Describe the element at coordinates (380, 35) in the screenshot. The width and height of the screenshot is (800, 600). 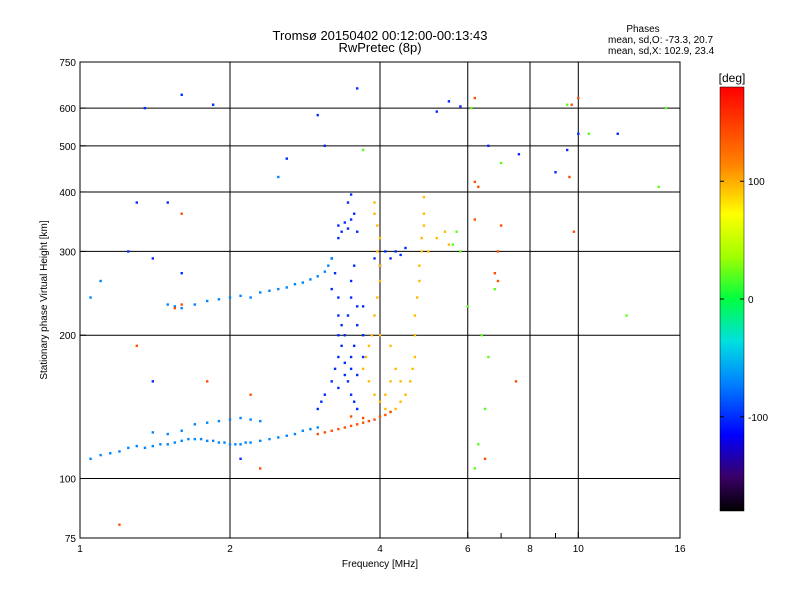
I see `chart-title: Tromsø 20150402 00:12:00-00:13:43` at that location.